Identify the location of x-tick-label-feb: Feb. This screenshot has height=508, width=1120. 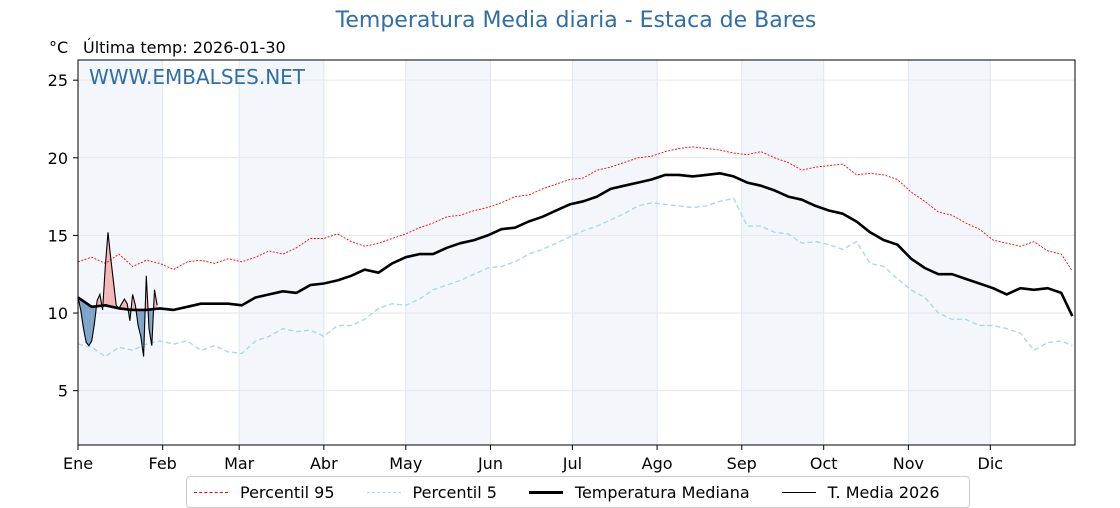
(163, 463).